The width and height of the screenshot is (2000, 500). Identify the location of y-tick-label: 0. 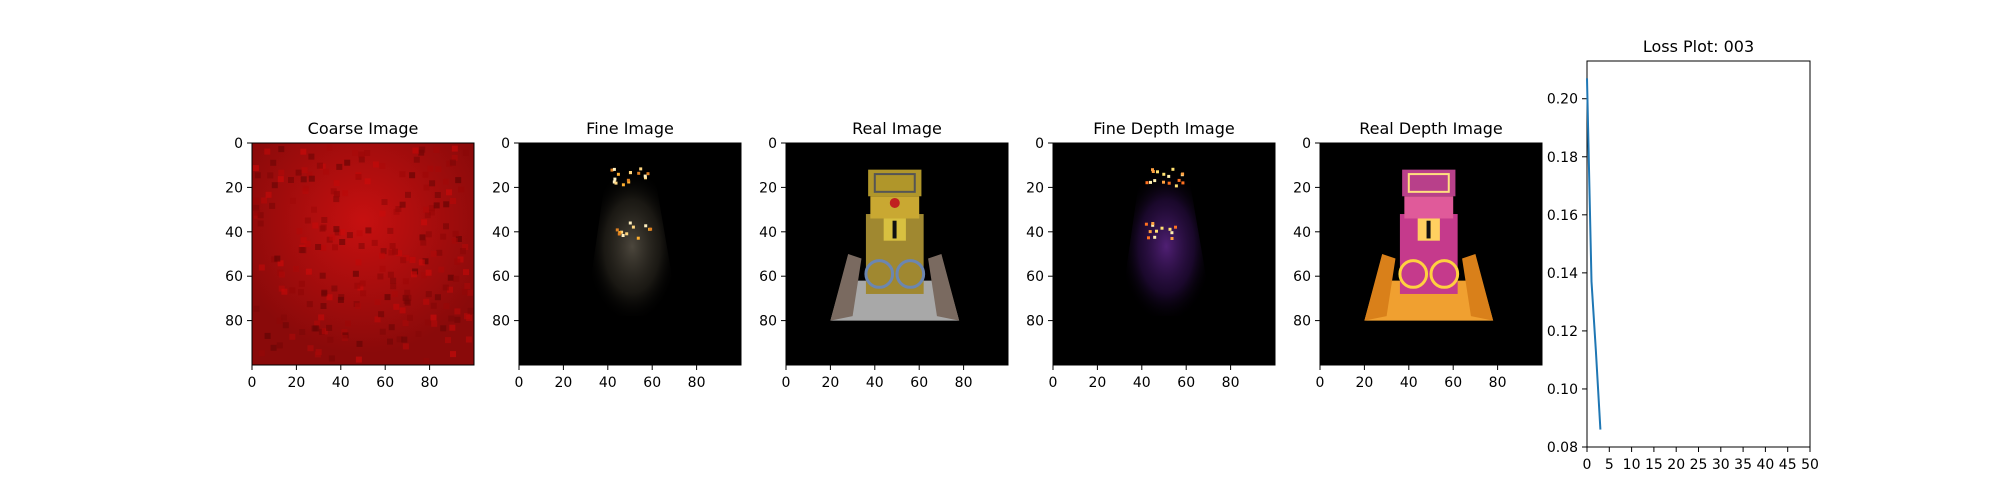
(1039, 144).